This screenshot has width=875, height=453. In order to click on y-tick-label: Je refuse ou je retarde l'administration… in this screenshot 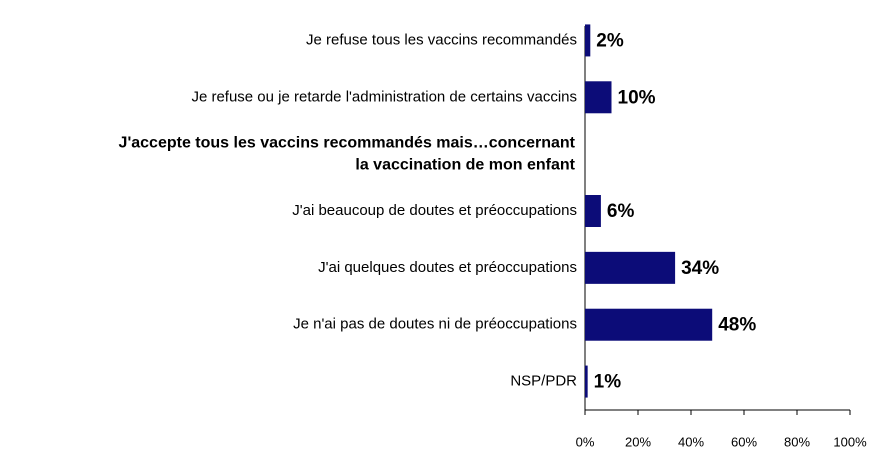, I will do `click(384, 96)`.